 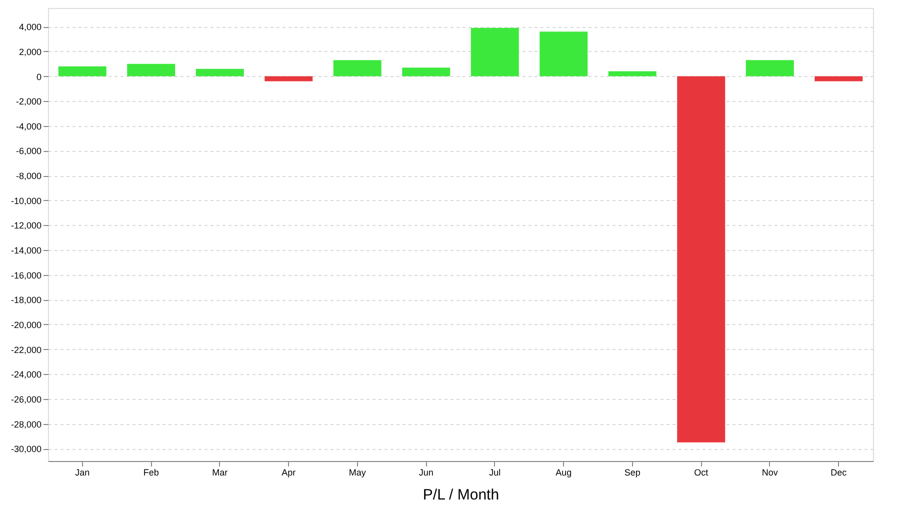 I want to click on y-tick-label: -6,000, so click(x=29, y=151).